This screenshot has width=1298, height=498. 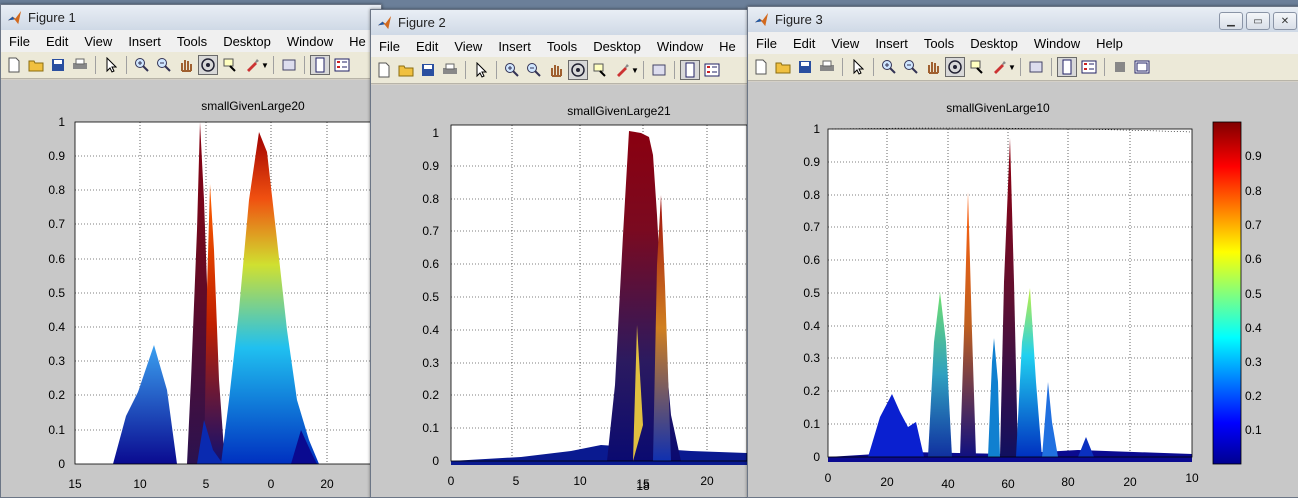 What do you see at coordinates (811, 293) in the screenshot?
I see `y-tick: 0.5` at bounding box center [811, 293].